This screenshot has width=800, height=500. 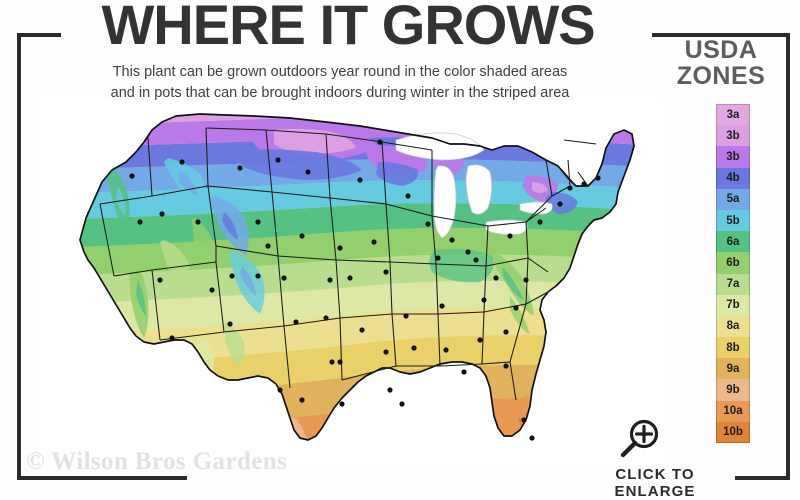 What do you see at coordinates (640, 439) in the screenshot?
I see `magnifier-plus-icon` at bounding box center [640, 439].